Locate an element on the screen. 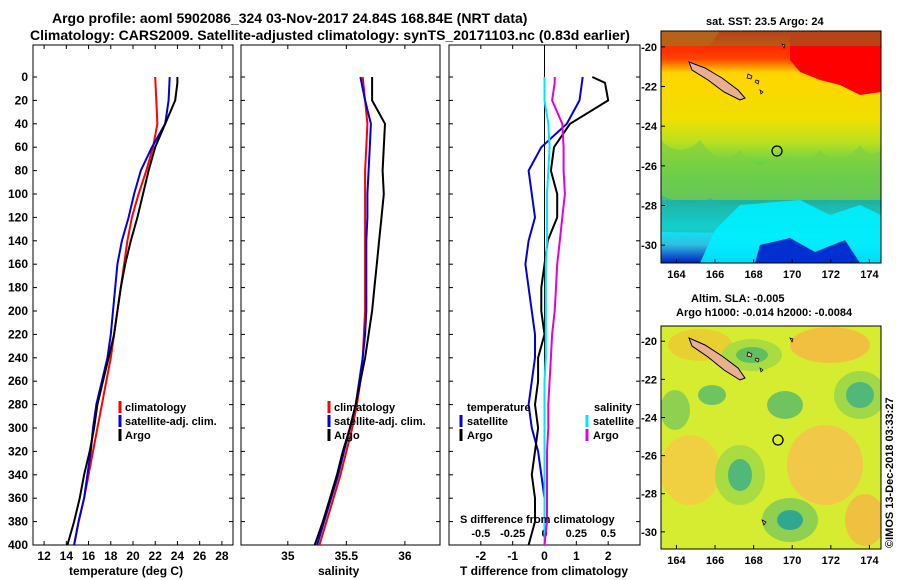 The width and height of the screenshot is (900, 580). s-diff-tick-label: 0.5 is located at coordinates (608, 534).